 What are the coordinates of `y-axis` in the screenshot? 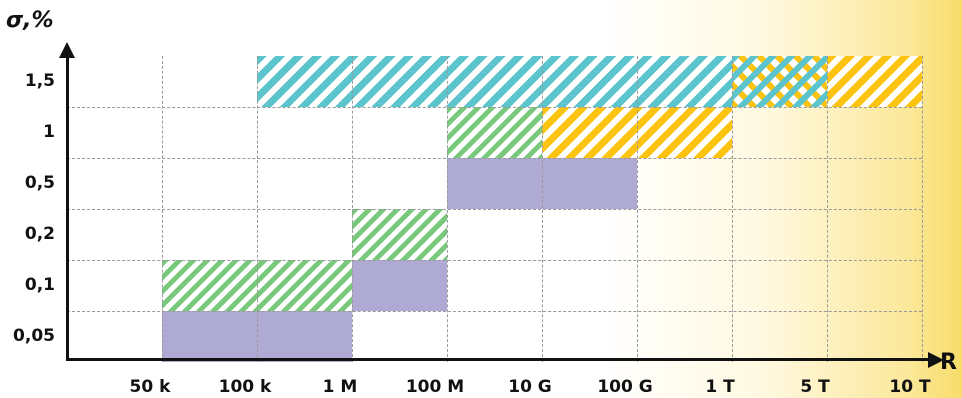 It's located at (67, 206).